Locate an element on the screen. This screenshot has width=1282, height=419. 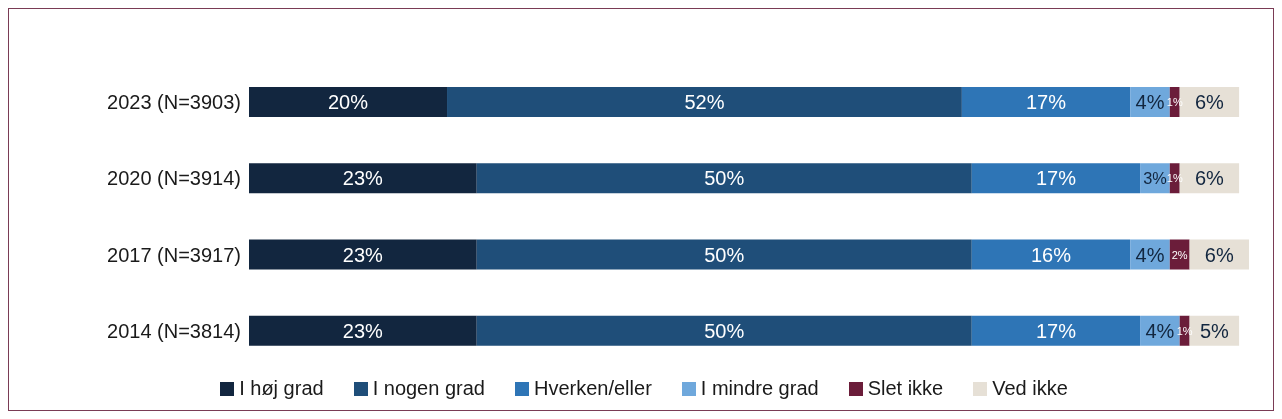
data-label: 52% is located at coordinates (704, 102).